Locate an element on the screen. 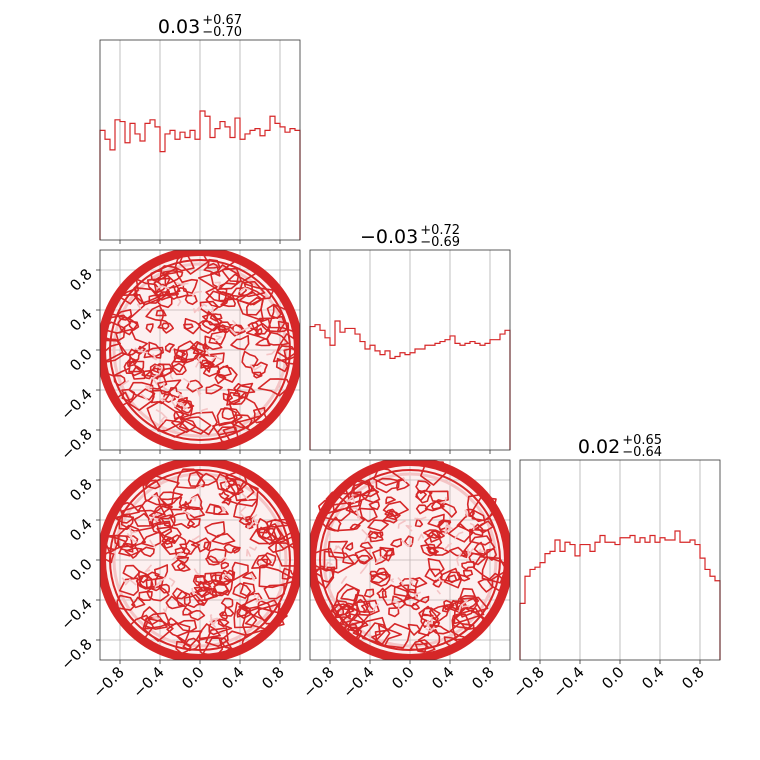 This screenshot has width=760, height=760. title-param-2-value: −0.03 is located at coordinates (389, 237).